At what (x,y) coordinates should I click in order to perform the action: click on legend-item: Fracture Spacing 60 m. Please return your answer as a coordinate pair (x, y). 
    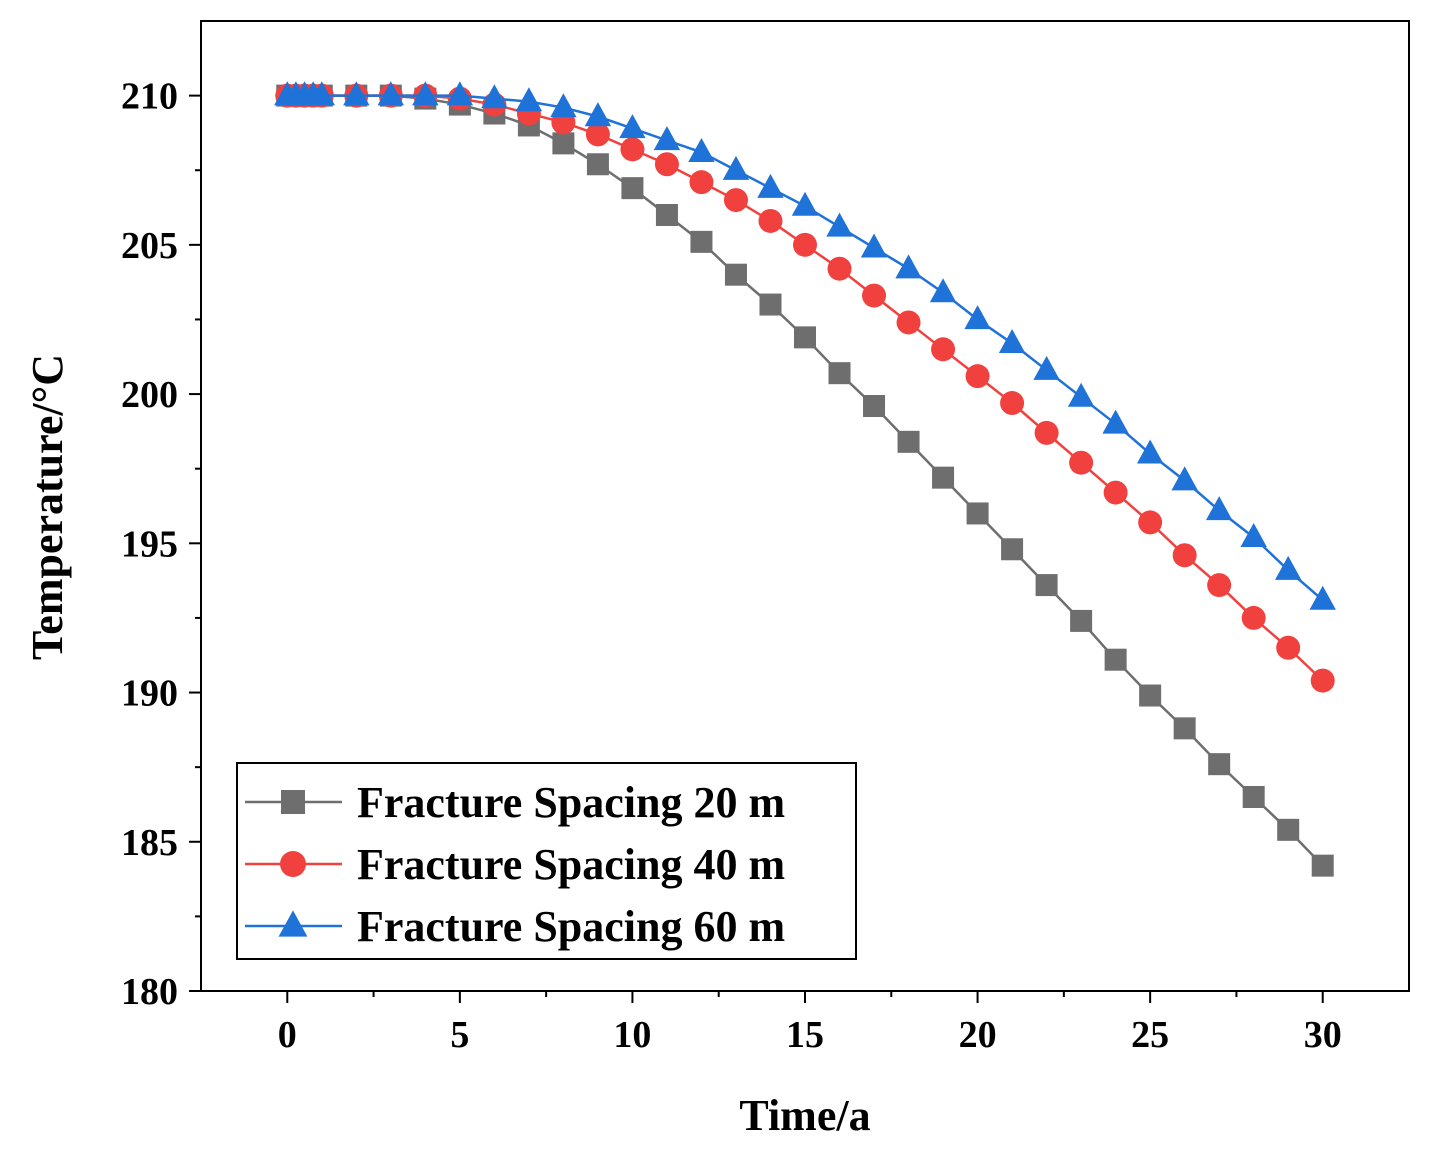
    Looking at the image, I should click on (515, 926).